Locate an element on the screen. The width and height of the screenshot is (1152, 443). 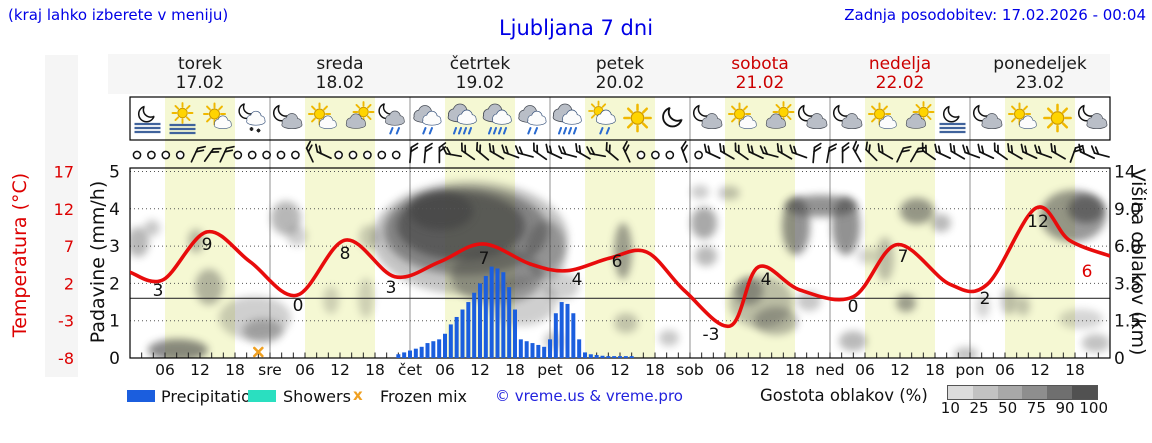
svg-text: 1.5 is located at coordinates (1127, 322).